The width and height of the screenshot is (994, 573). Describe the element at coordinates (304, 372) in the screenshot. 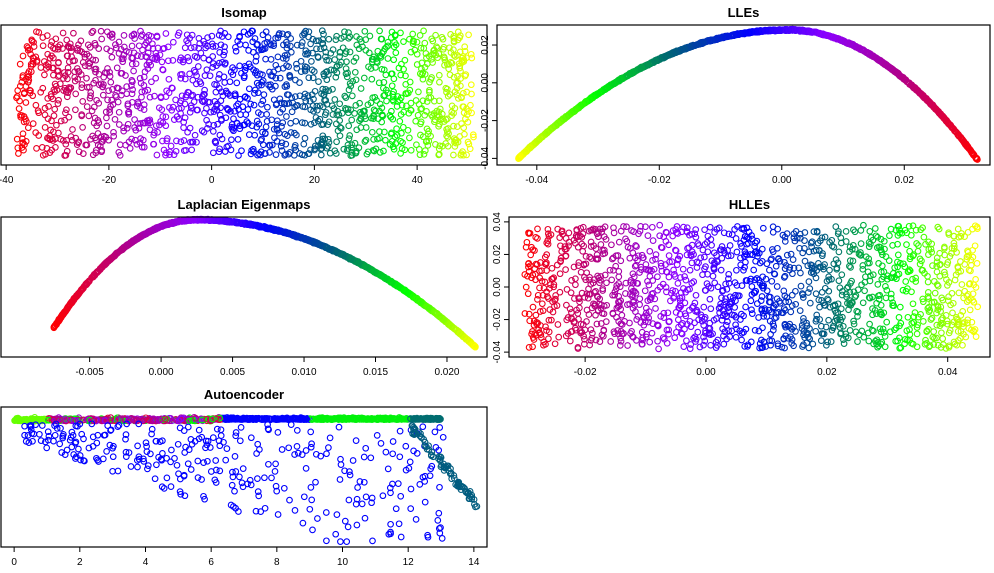

I see `x-tick-label: 0.010` at that location.